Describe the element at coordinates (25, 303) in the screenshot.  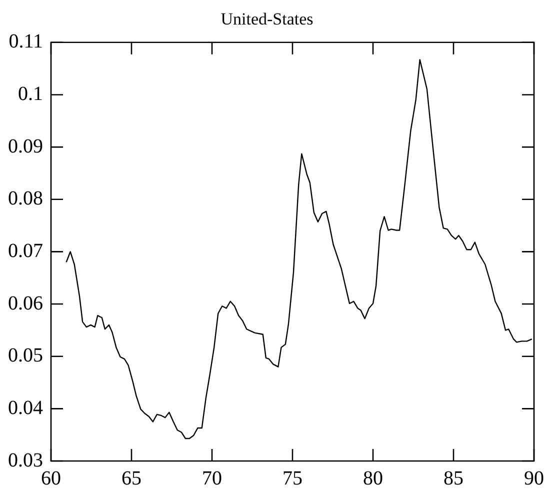
I see `y-tick-label: 0.06` at that location.